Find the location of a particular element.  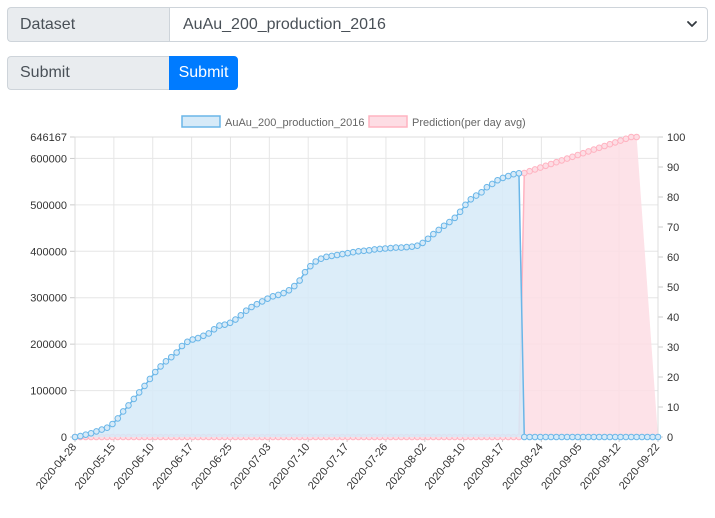

y-right-tick-label: 70 is located at coordinates (673, 228).